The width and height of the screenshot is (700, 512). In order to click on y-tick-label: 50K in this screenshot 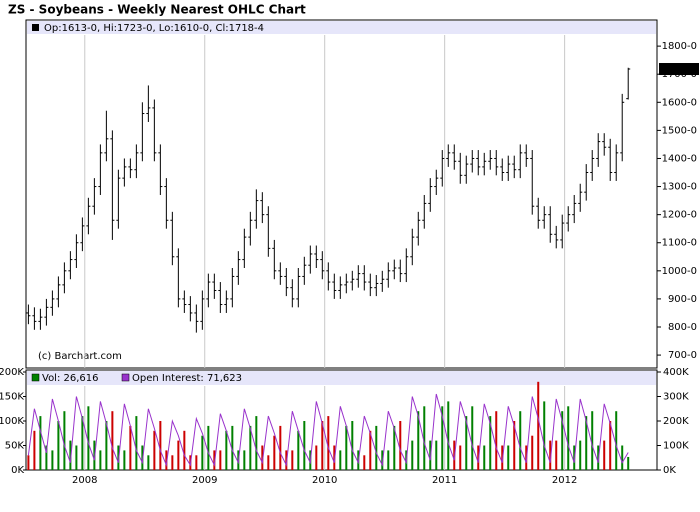, I will do `click(15, 446)`.